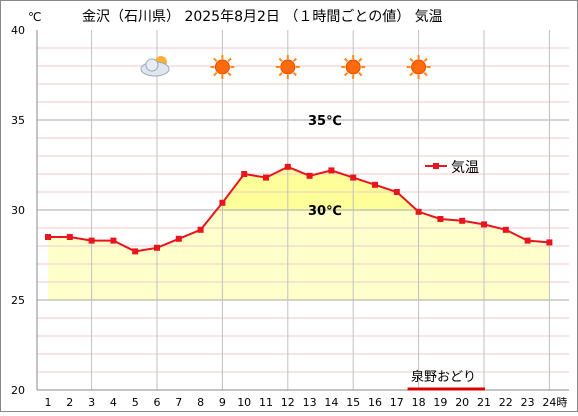  I want to click on y-tick-label: 20, so click(18, 390).